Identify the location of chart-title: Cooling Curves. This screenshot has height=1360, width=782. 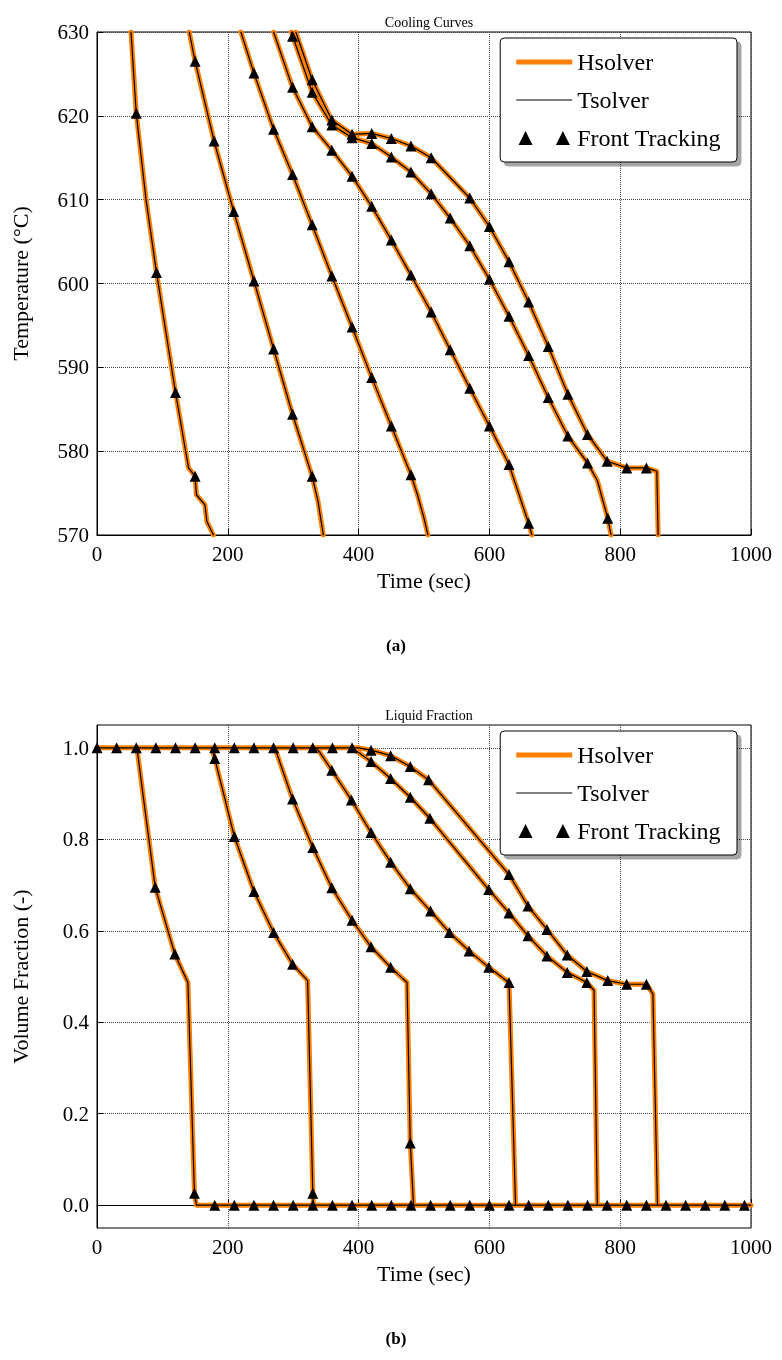
(429, 22).